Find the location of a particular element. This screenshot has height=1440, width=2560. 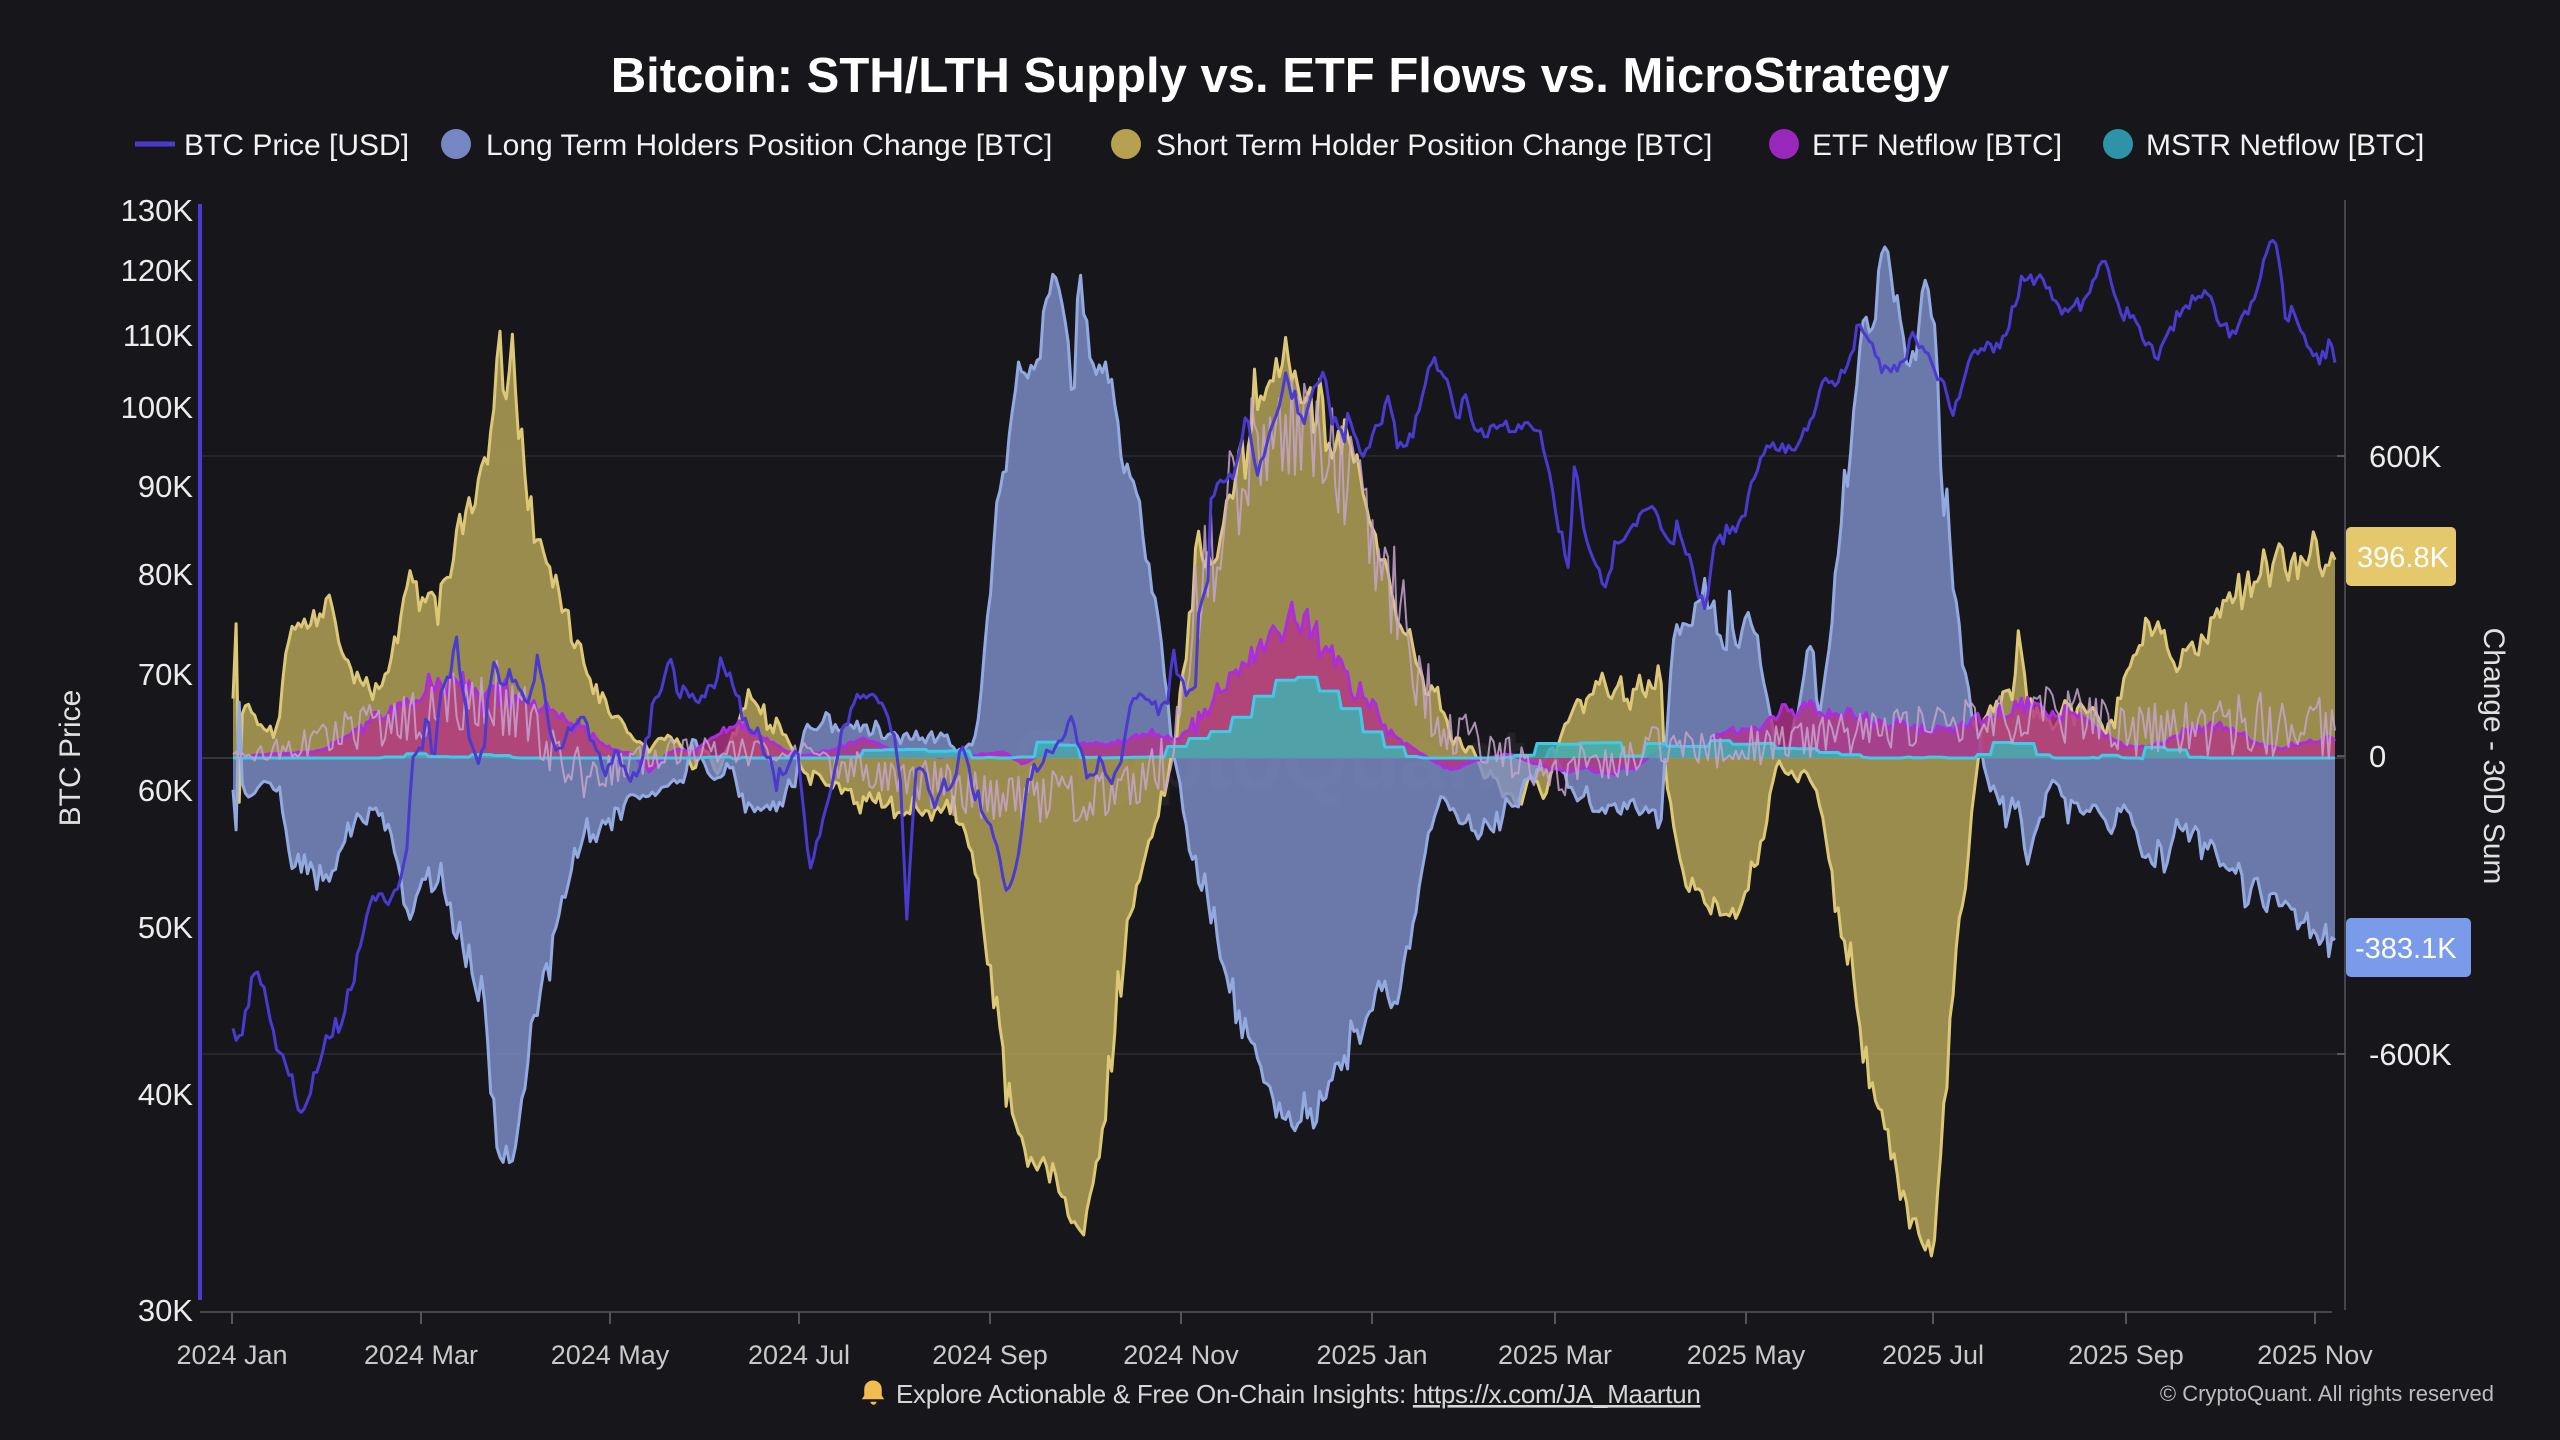

svg-text: 2024 Jul is located at coordinates (799, 1355).